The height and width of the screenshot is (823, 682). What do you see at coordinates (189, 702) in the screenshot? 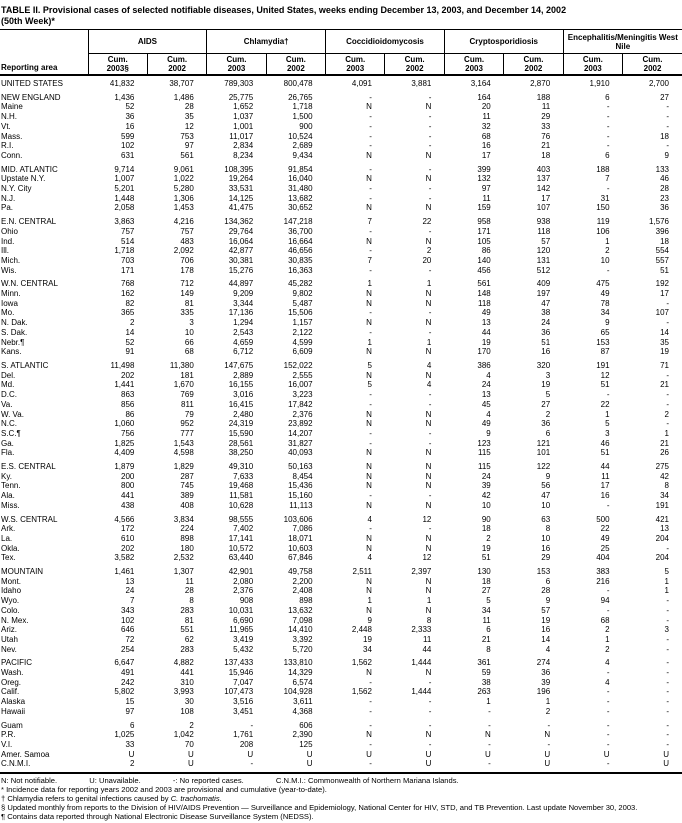
I see `value-cell: 30` at bounding box center [189, 702].